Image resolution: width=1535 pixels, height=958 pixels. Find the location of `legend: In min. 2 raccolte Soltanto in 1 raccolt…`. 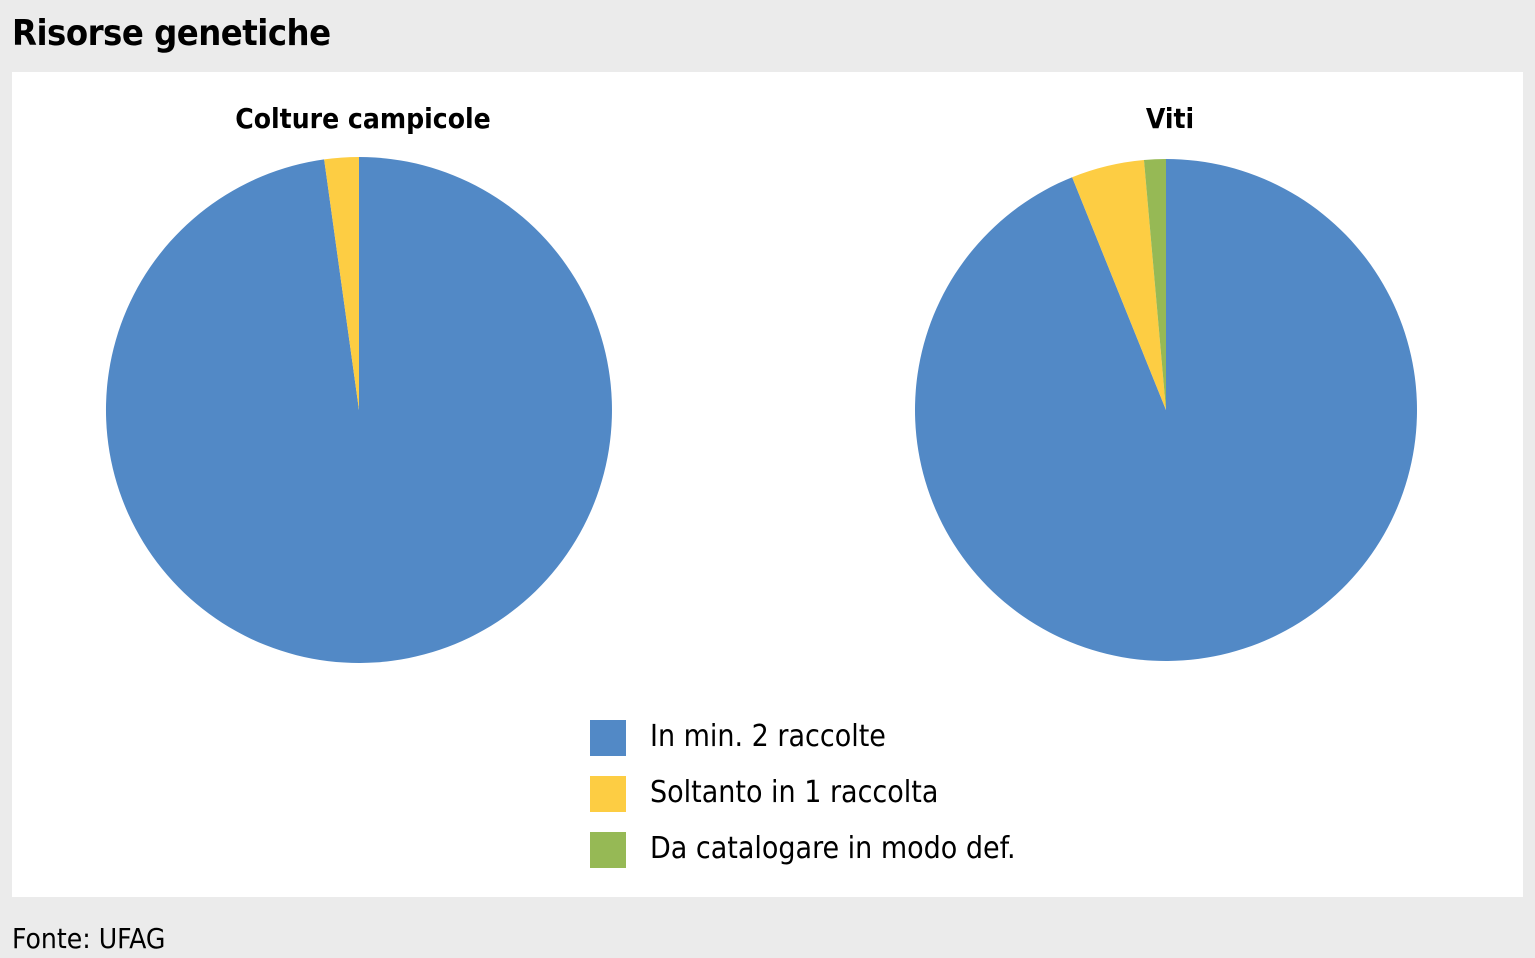

legend: In min. 2 raccolte Soltanto in 1 raccolt… is located at coordinates (840, 796).